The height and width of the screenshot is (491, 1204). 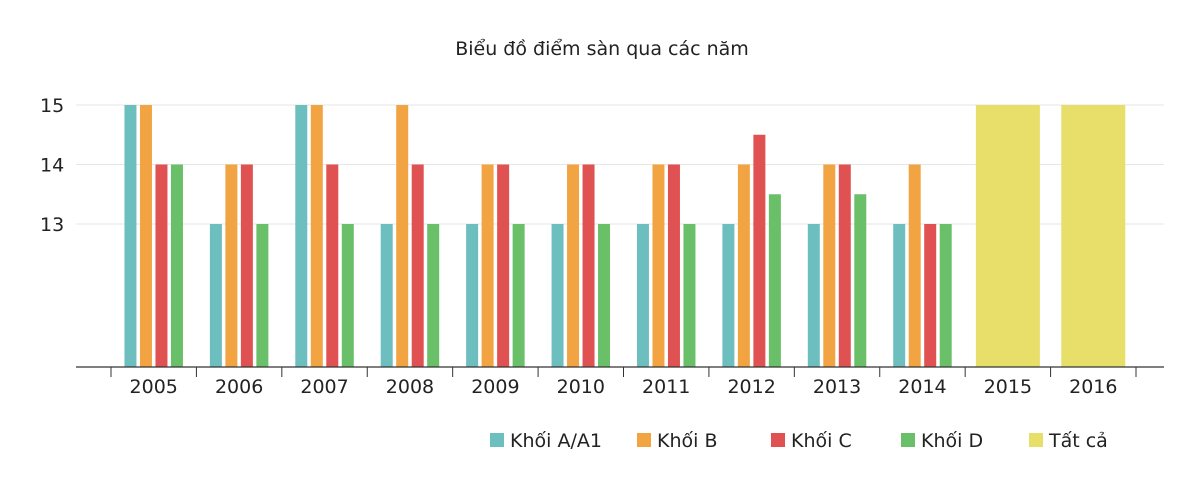 What do you see at coordinates (1078, 441) in the screenshot?
I see `legend-label: Tất cả` at bounding box center [1078, 441].